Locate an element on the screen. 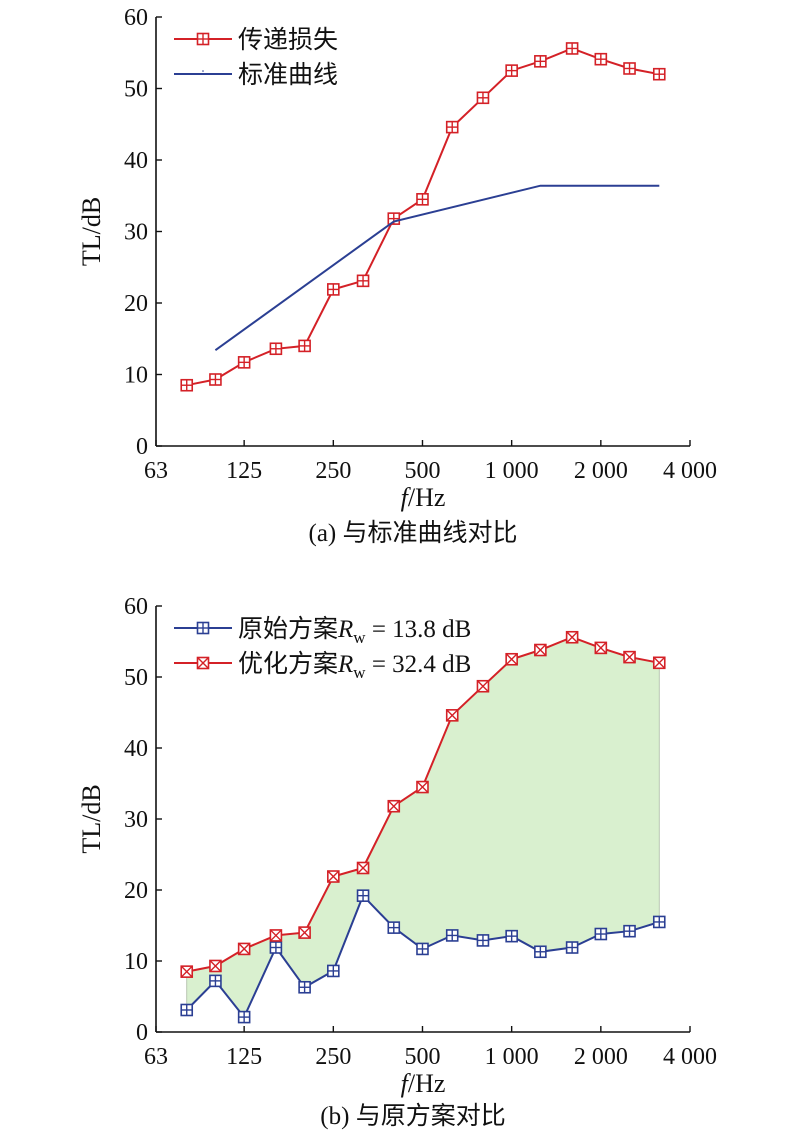 The image size is (800, 1139). legend-label-1: 标准曲线 is located at coordinates (288, 75).